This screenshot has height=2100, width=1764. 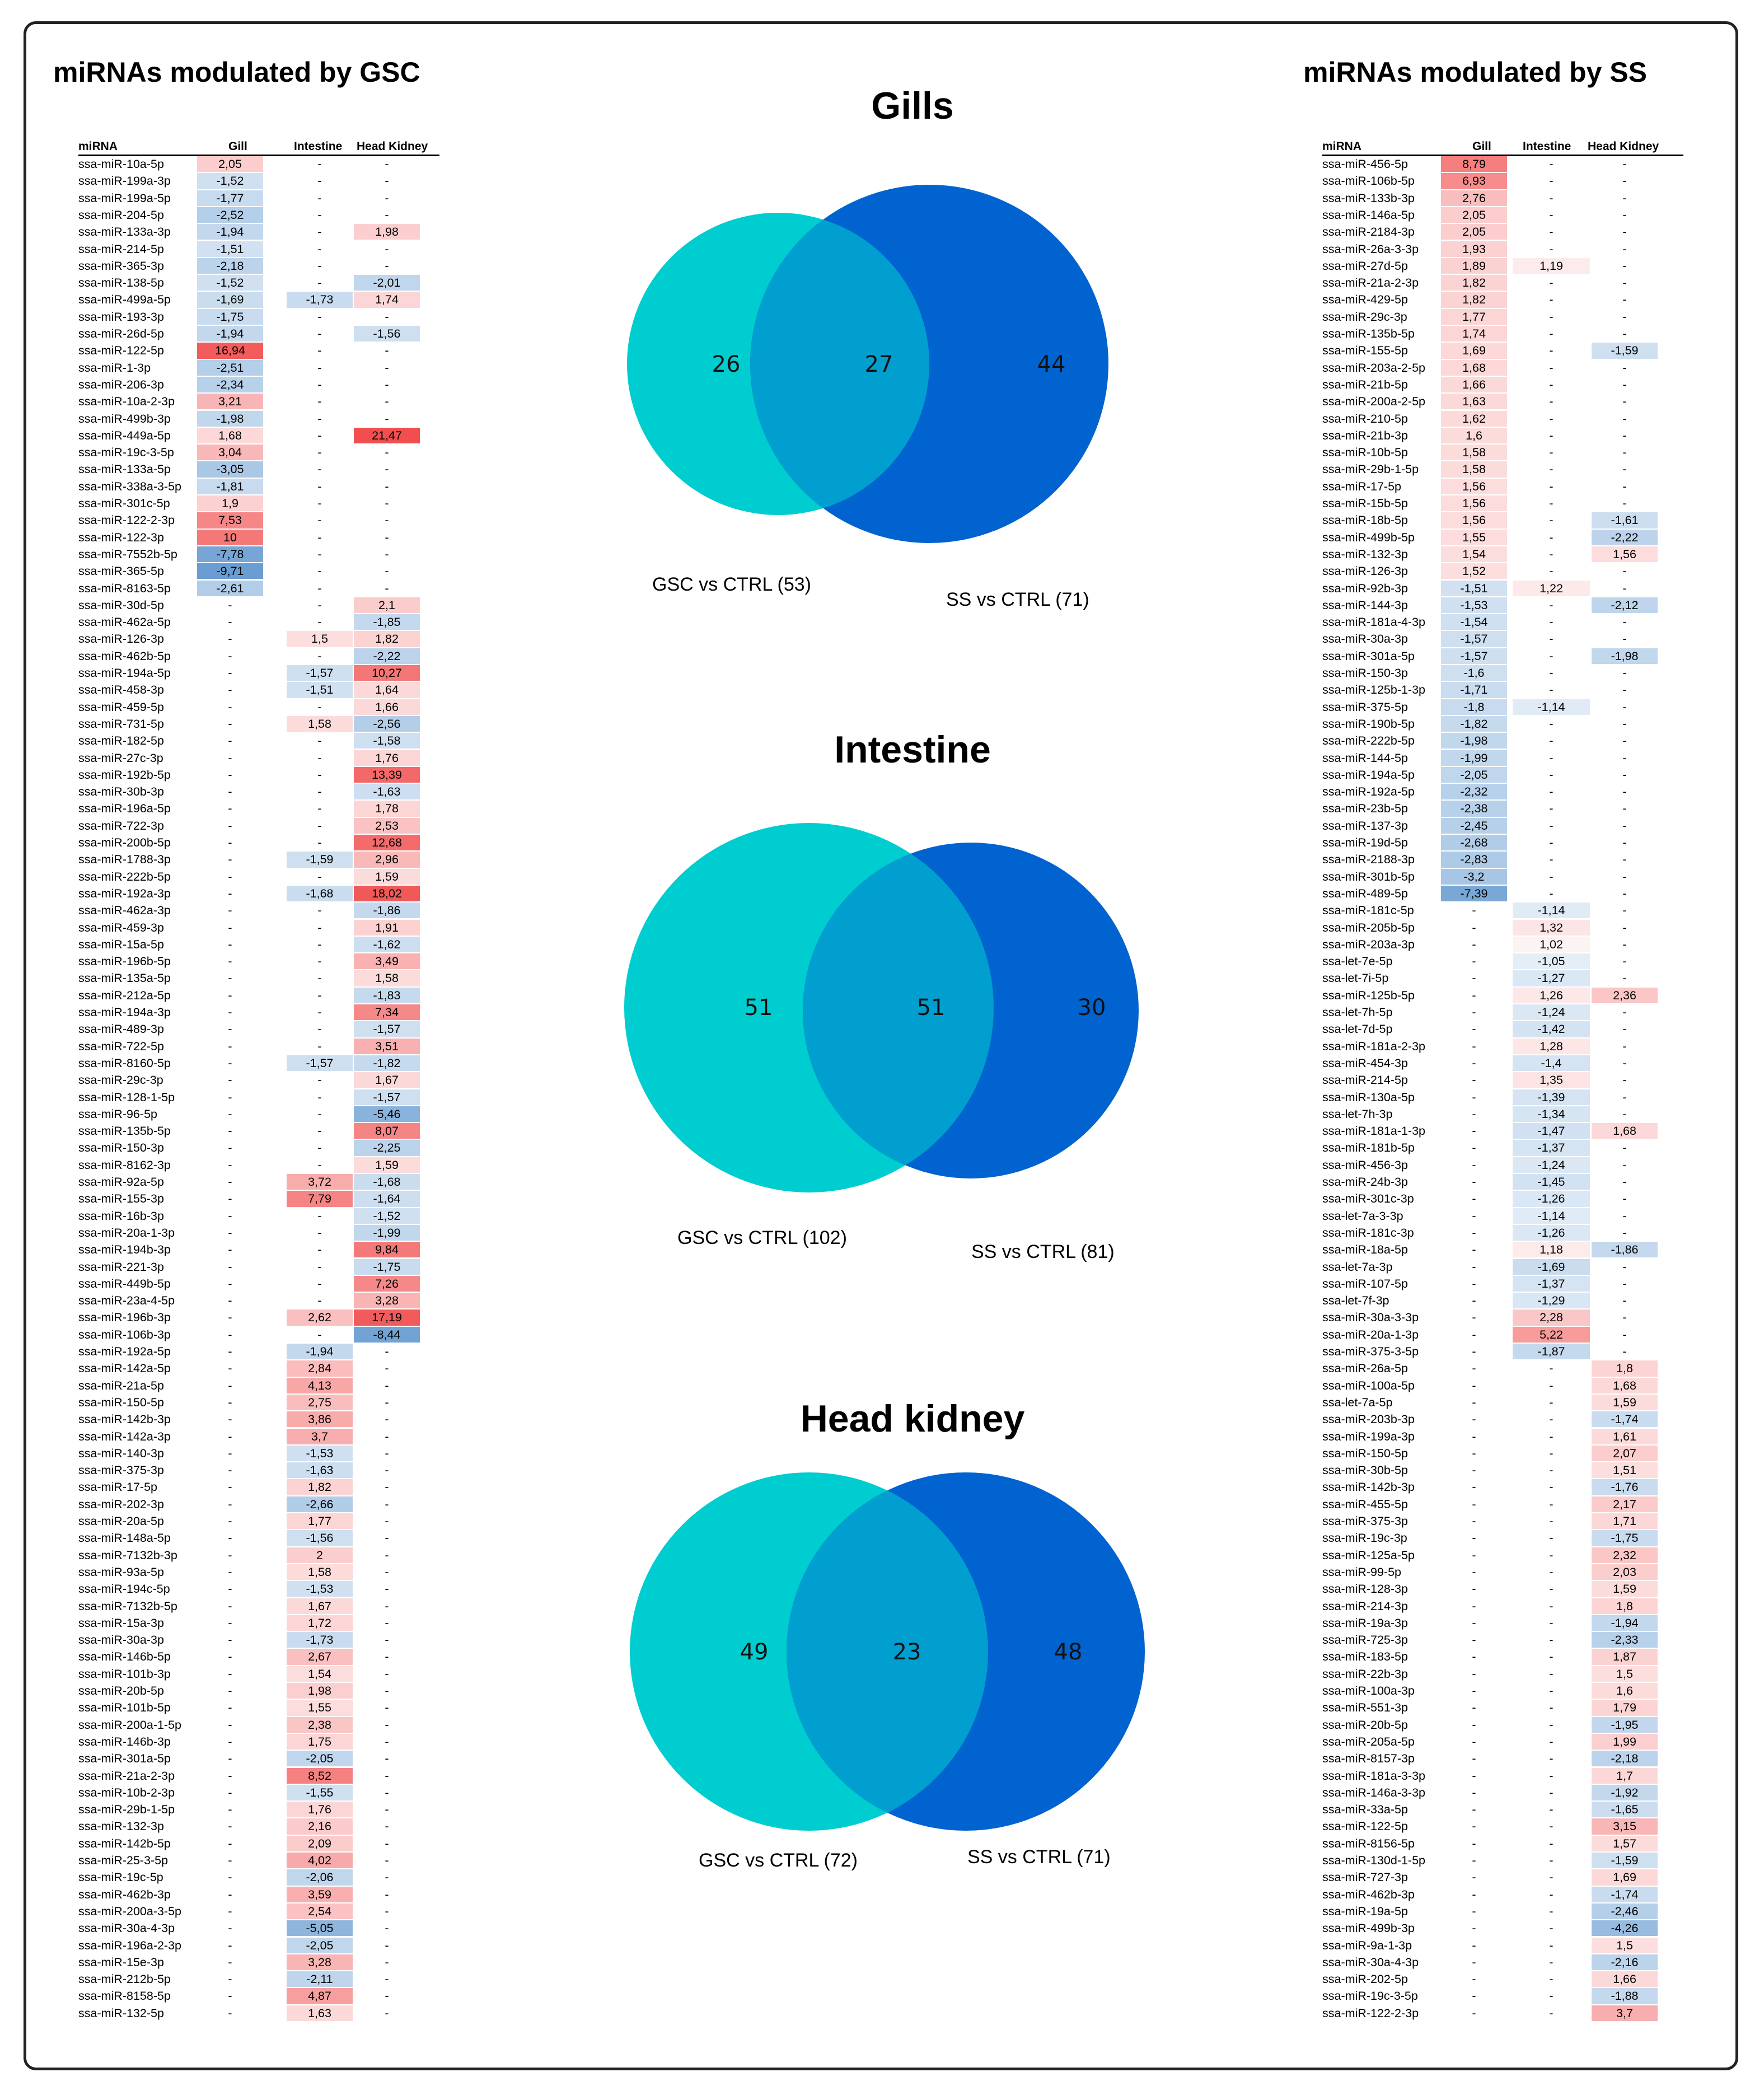 I want to click on intestine-value: 1,76, so click(x=320, y=1810).